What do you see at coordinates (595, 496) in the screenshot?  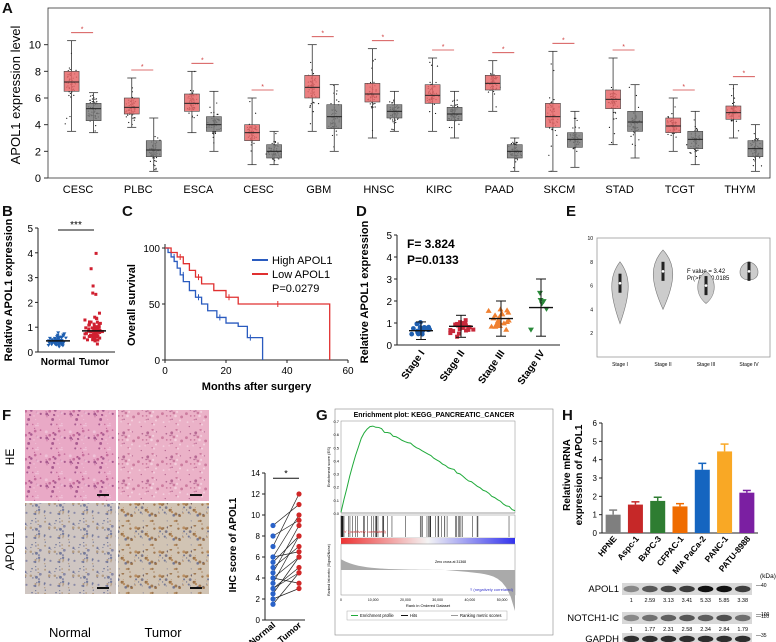 I see `y-tick-label: 2` at bounding box center [595, 496].